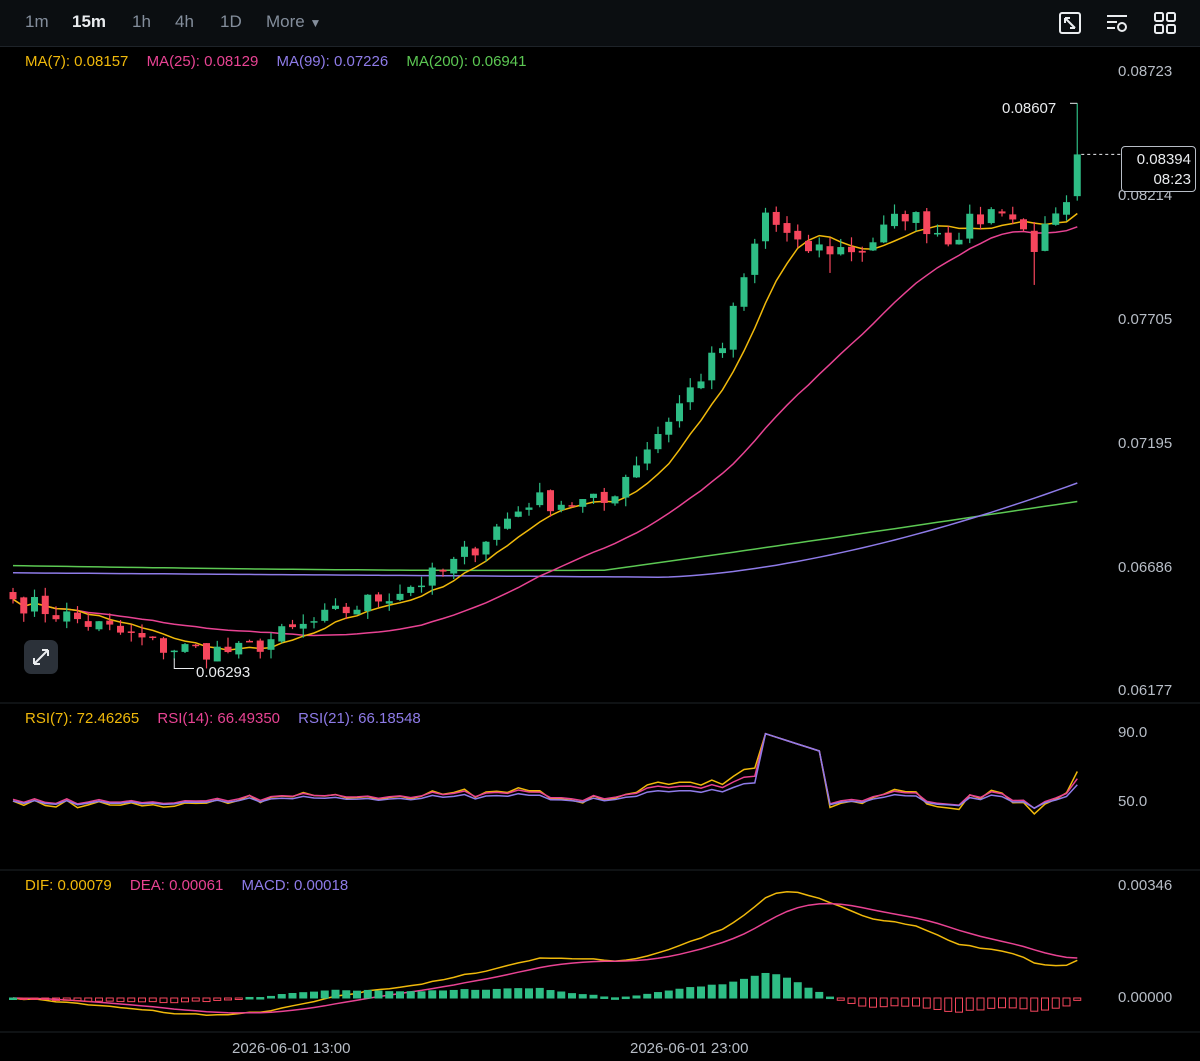 This screenshot has height=1061, width=1200. Describe the element at coordinates (68, 885) in the screenshot. I see `dif-label: DIF: 0.00079` at that location.